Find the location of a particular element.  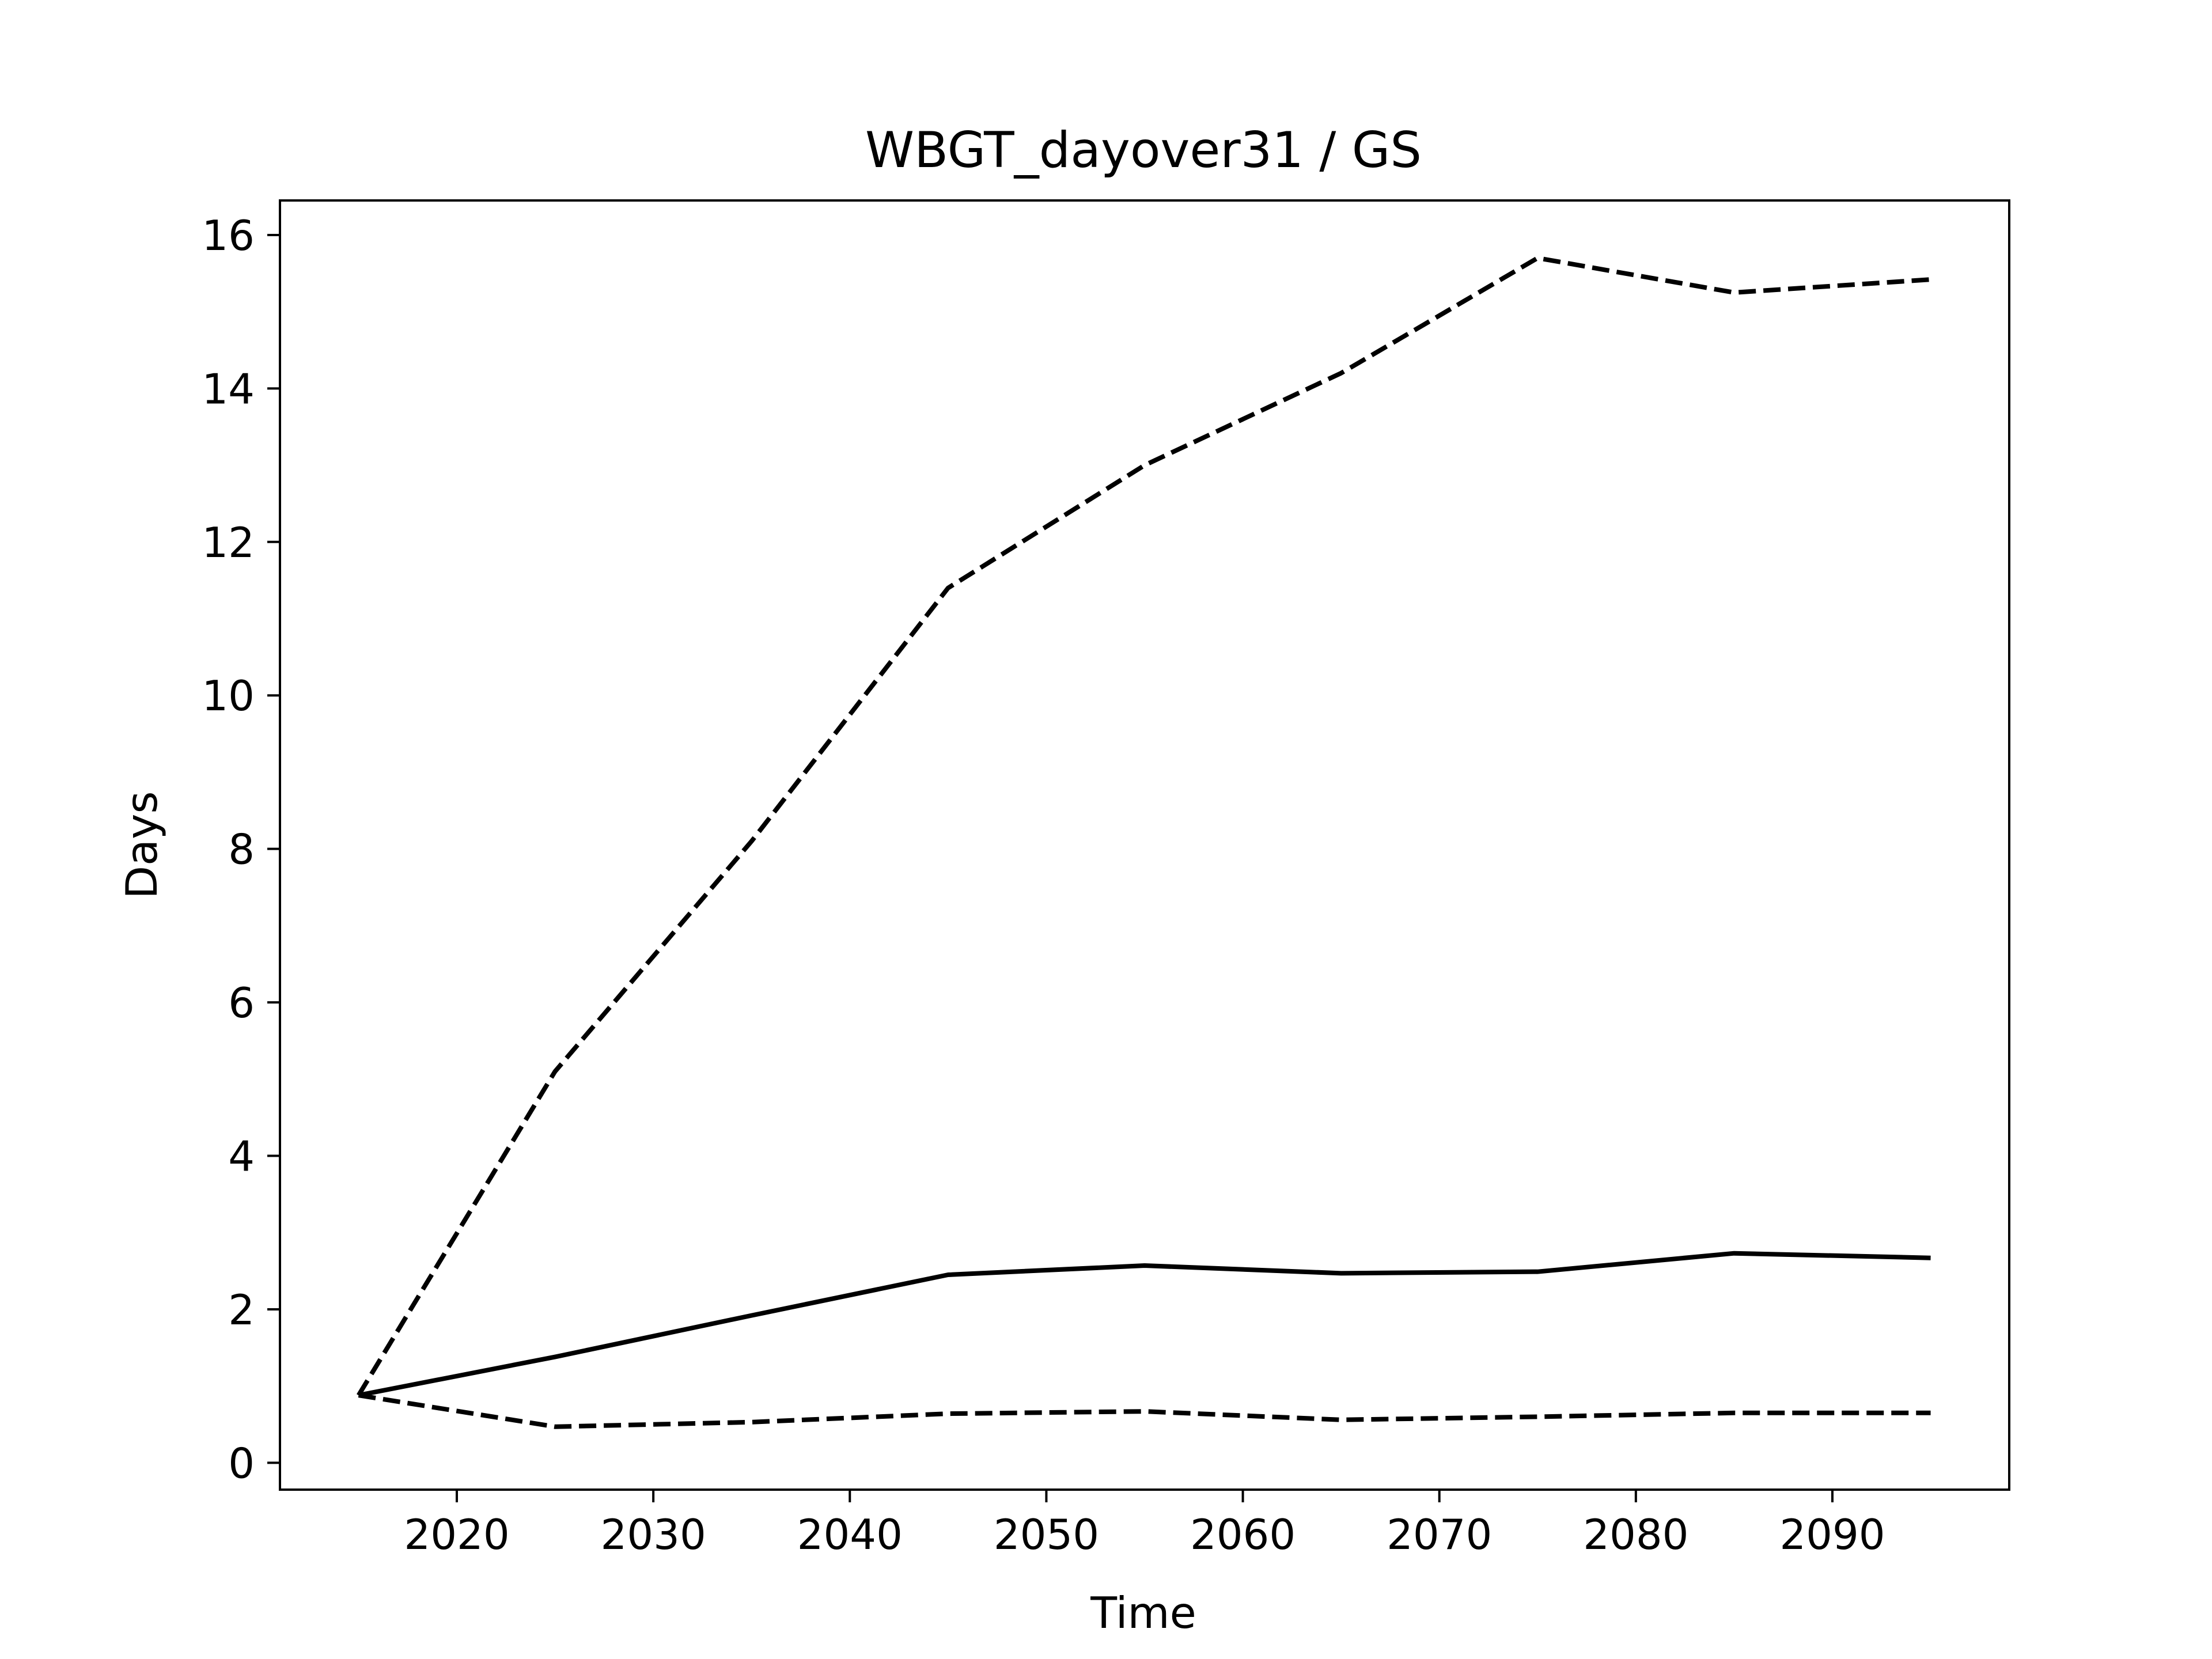

y-tick-label: 14 is located at coordinates (228, 389).